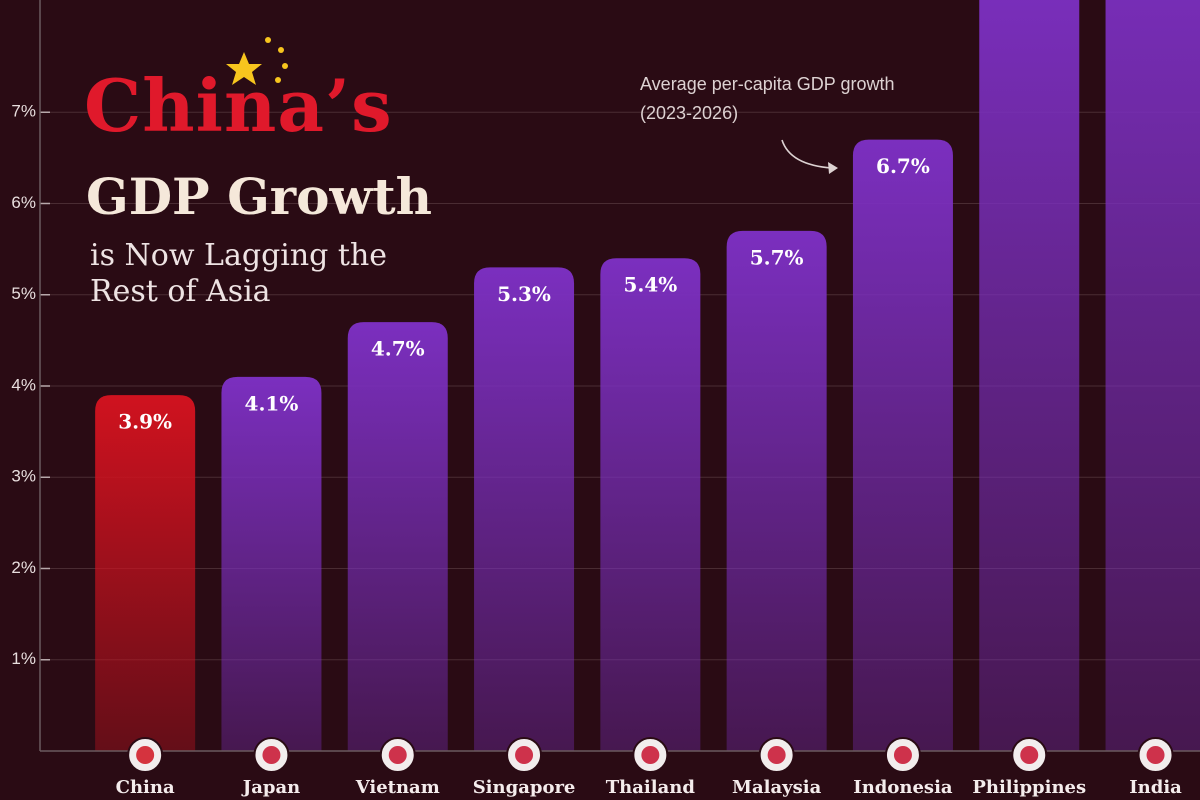  What do you see at coordinates (524, 294) in the screenshot?
I see `value-label: 5.3%` at bounding box center [524, 294].